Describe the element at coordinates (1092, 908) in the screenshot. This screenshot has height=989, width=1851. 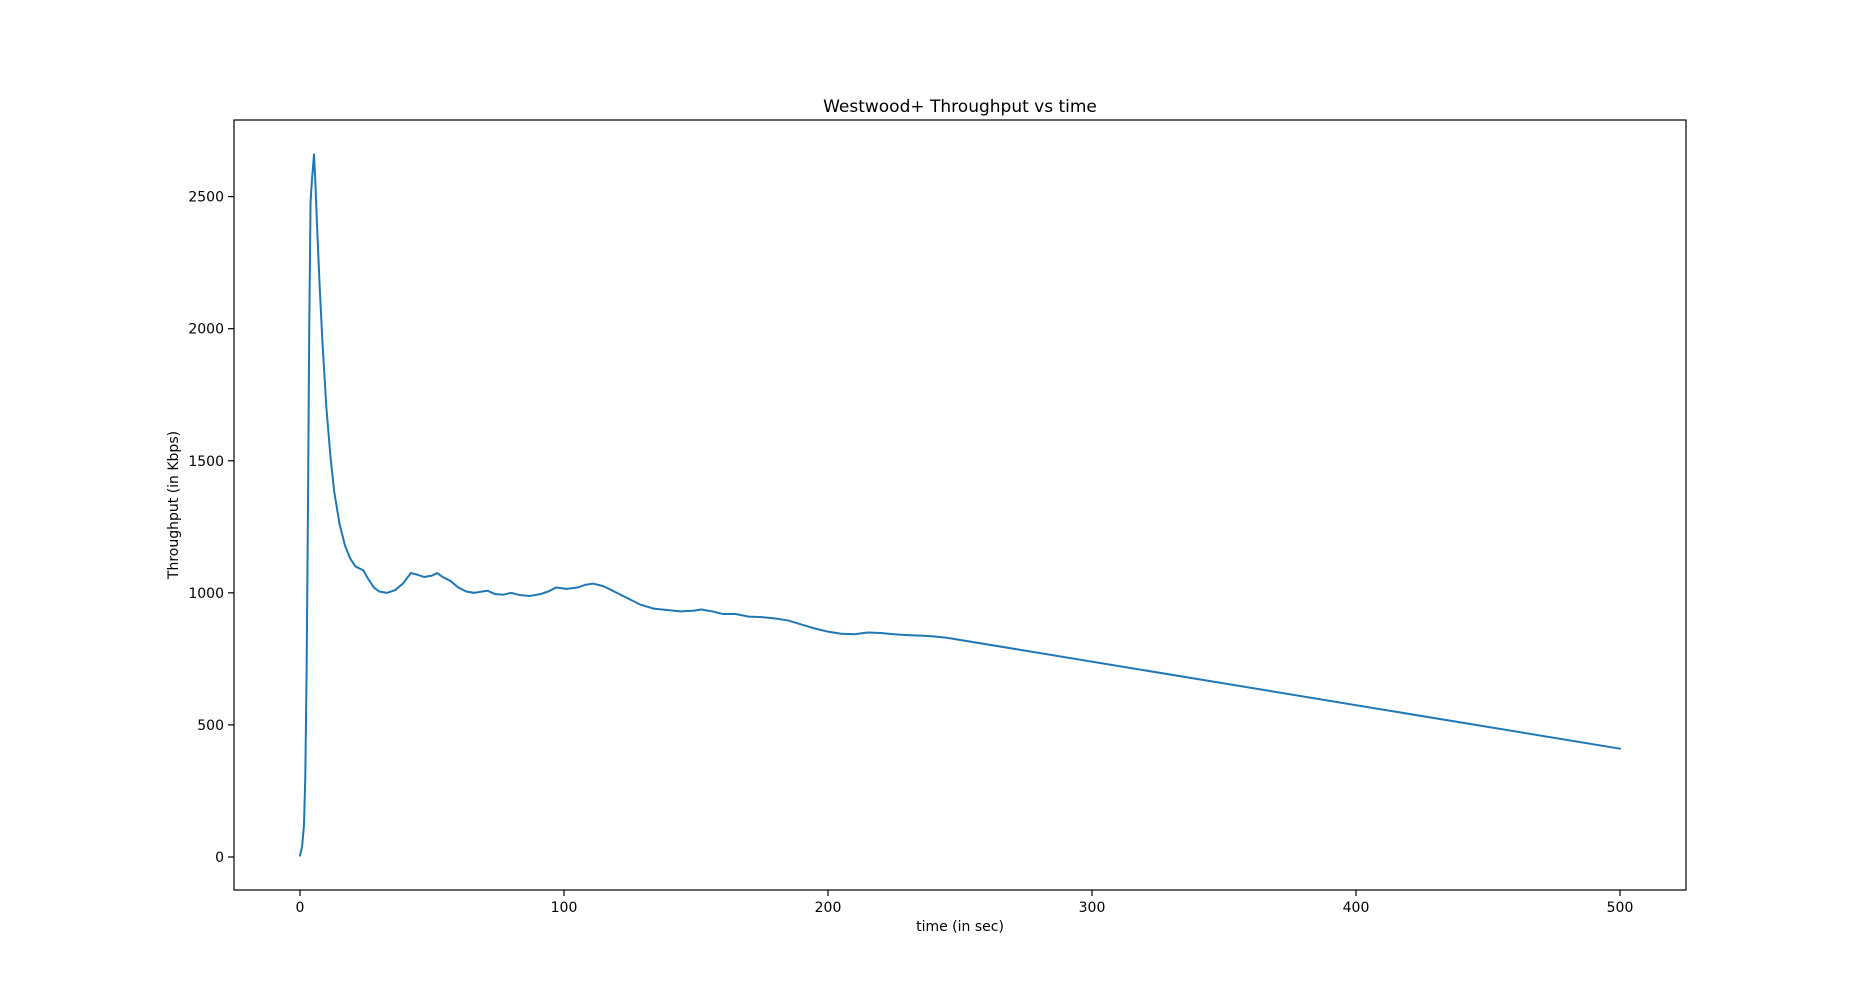
I see `x-tick-label: 300` at that location.